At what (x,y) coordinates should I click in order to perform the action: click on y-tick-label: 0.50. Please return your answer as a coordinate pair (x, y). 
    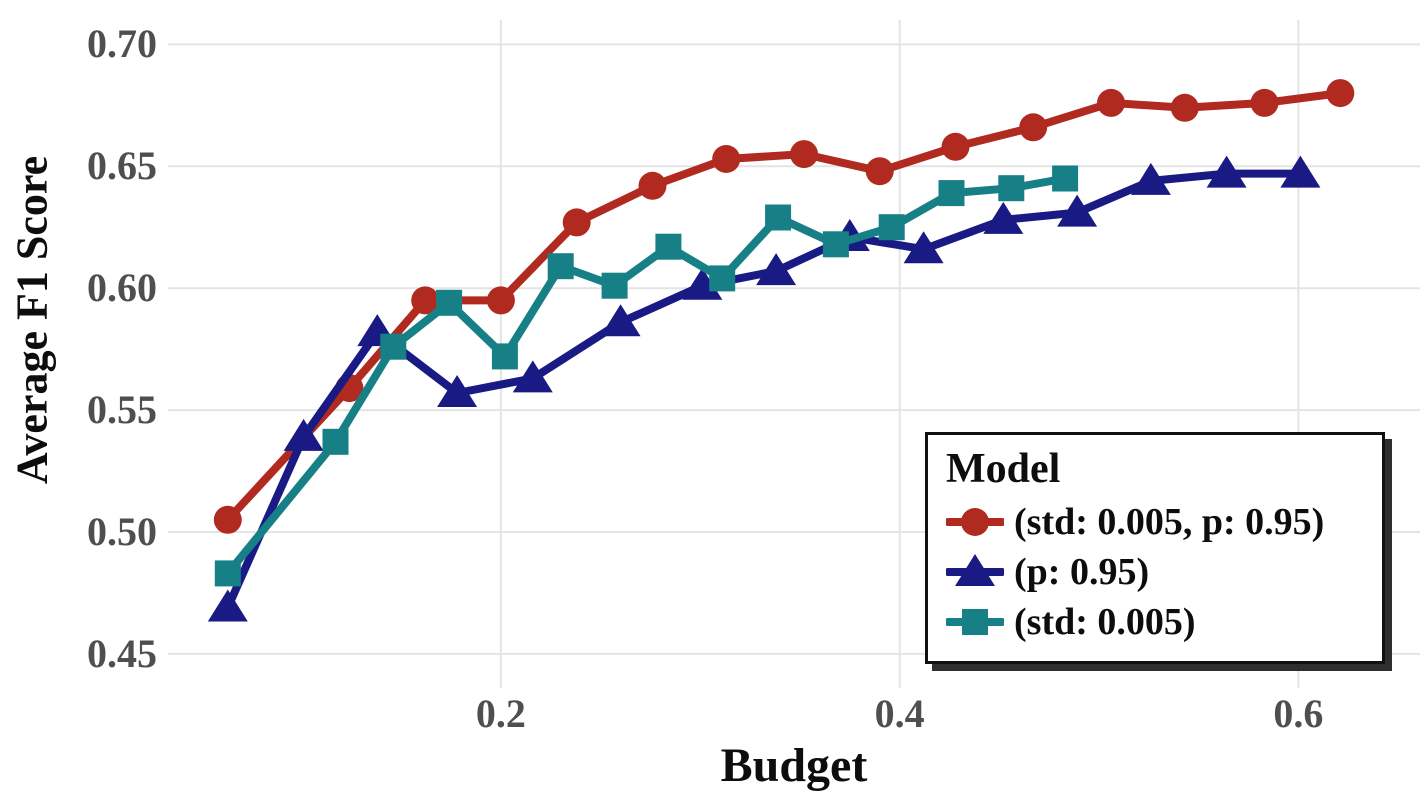
    Looking at the image, I should click on (122, 531).